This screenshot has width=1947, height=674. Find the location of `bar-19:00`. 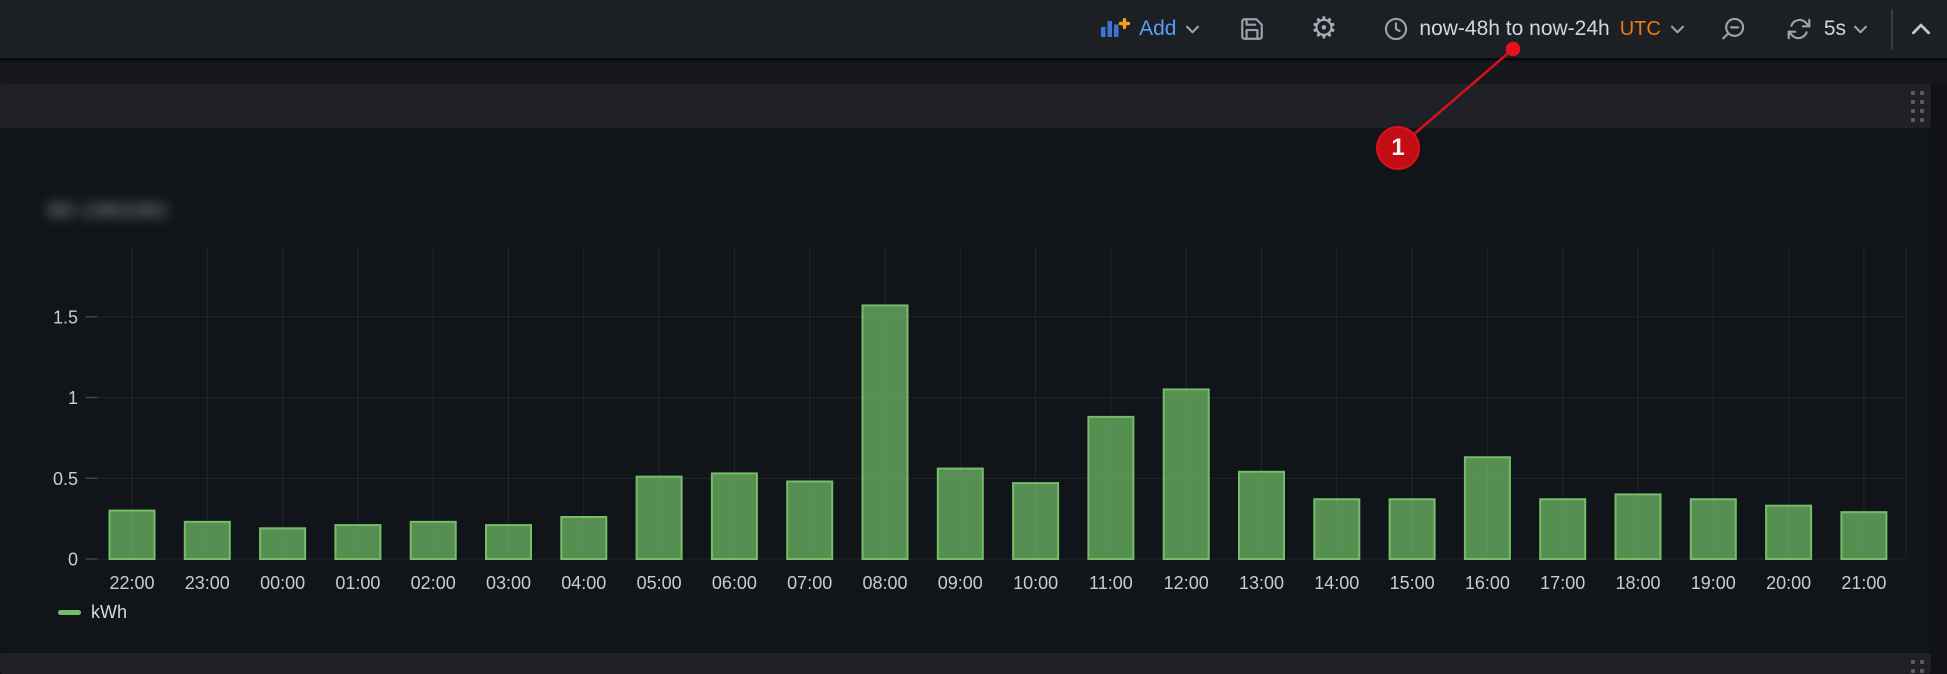

bar-19:00 is located at coordinates (1713, 529).